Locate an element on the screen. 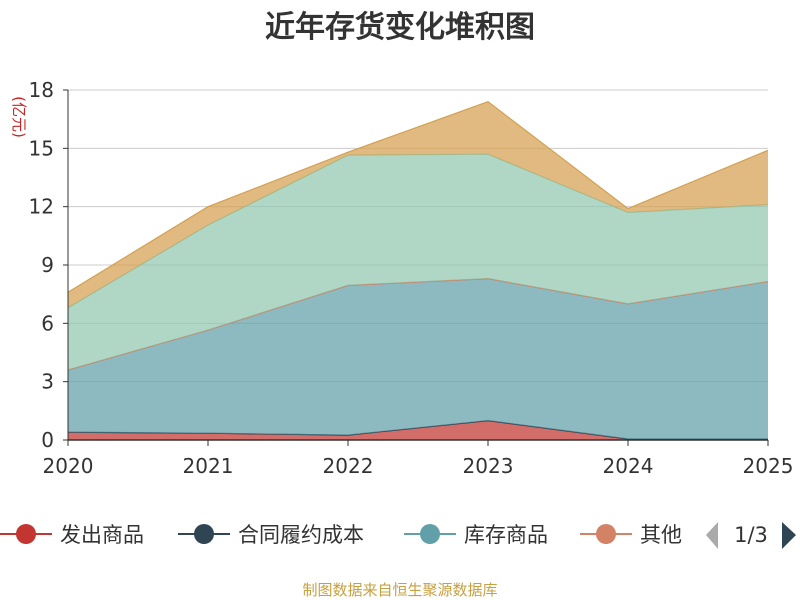  y-tick-label: 15 is located at coordinates (41, 148).